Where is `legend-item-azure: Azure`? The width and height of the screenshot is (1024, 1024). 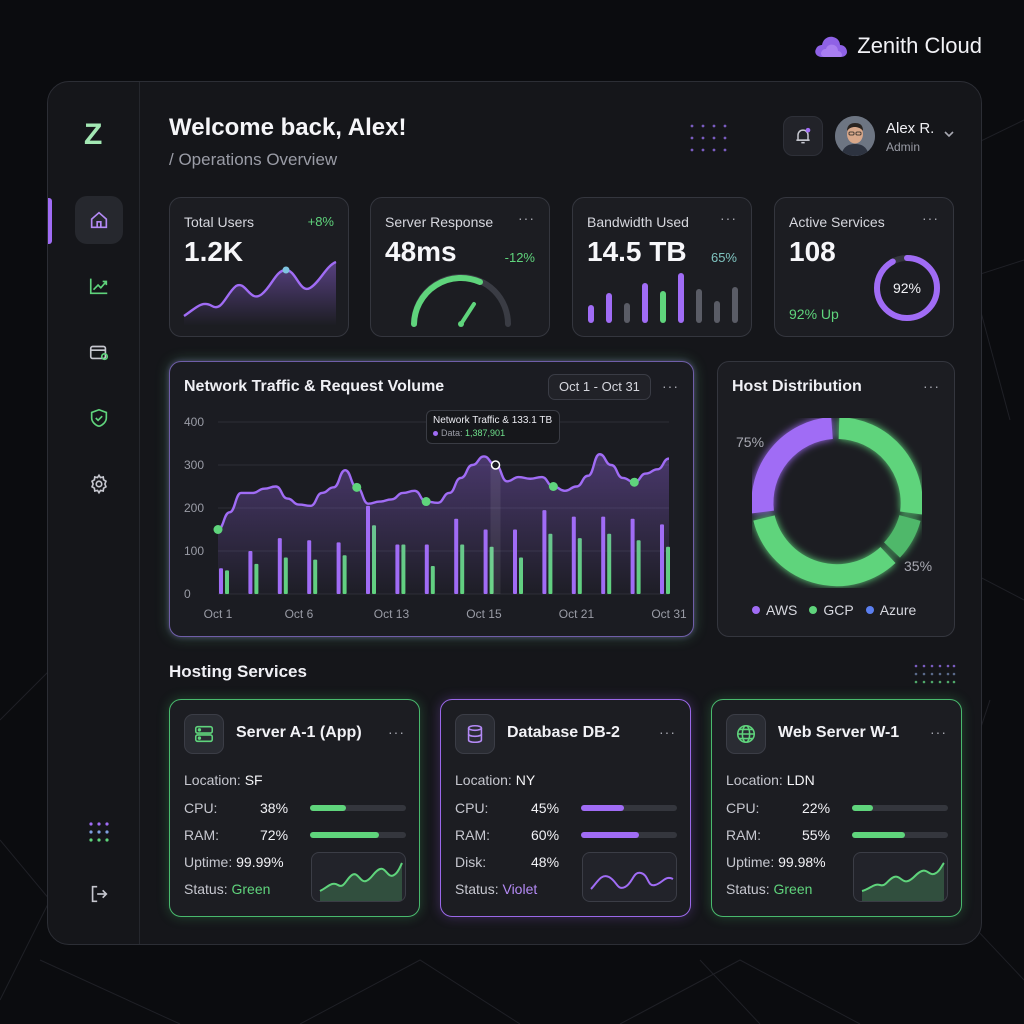
legend-item-azure: Azure is located at coordinates (891, 610).